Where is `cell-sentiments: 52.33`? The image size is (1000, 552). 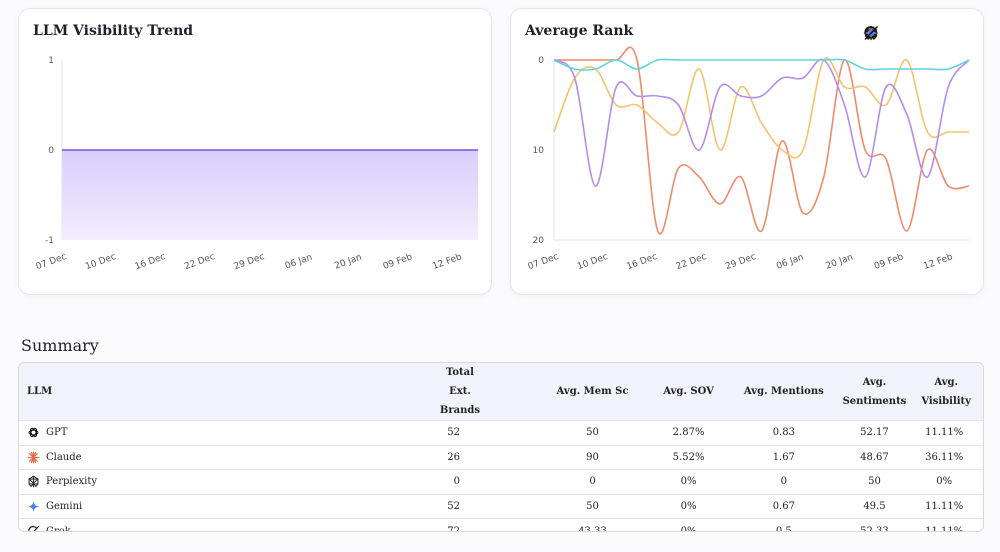
cell-sentiments: 52.33 is located at coordinates (874, 528).